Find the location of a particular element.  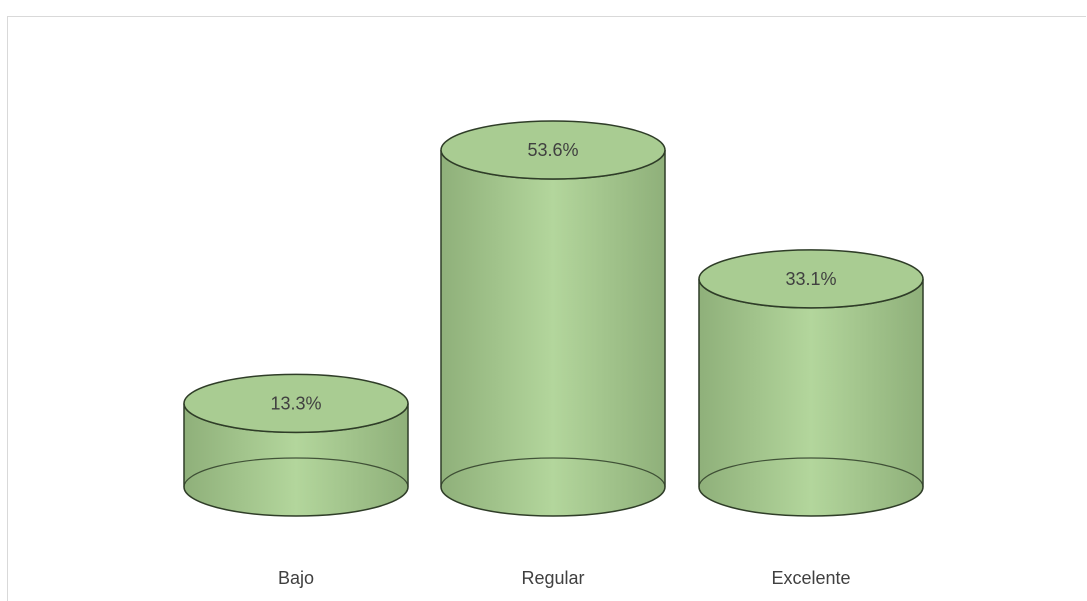

category-label-bajo: Bajo is located at coordinates (296, 578).